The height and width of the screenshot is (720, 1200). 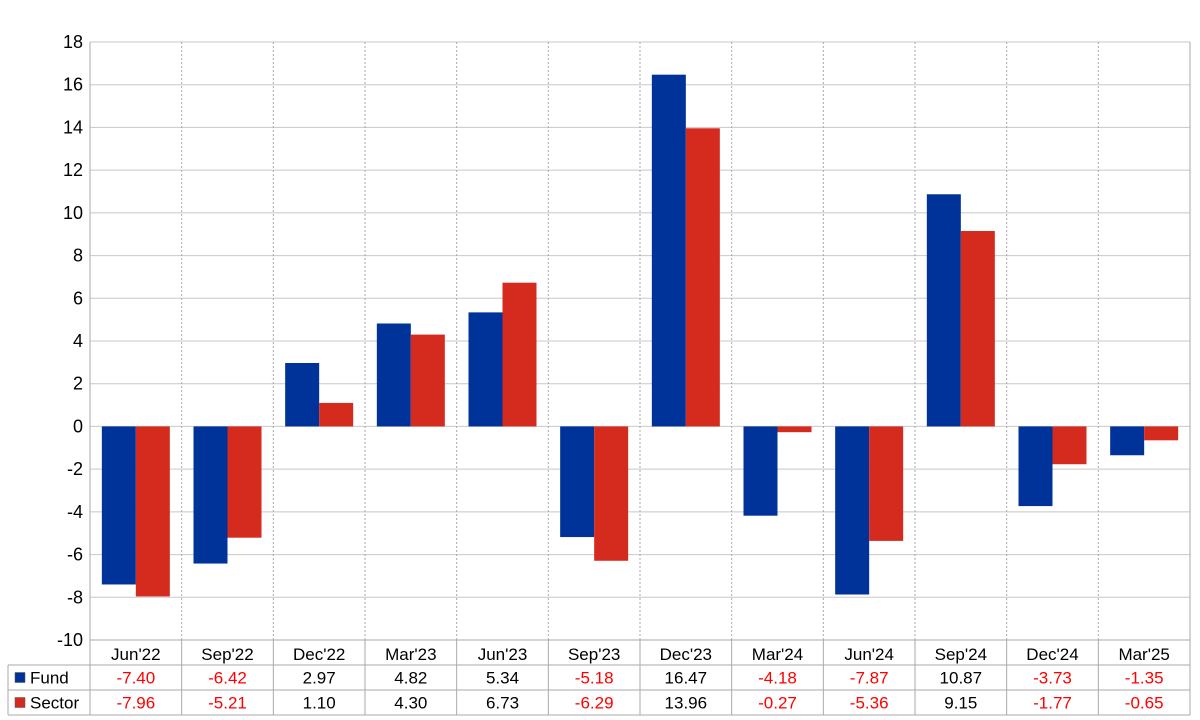 What do you see at coordinates (777, 654) in the screenshot?
I see `x-category-label: Mar'24` at bounding box center [777, 654].